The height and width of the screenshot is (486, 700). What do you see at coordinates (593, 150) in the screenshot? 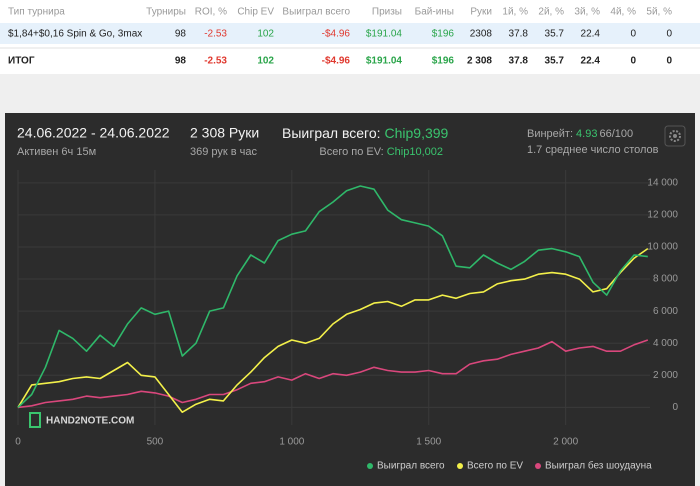
I see `avg-tables: 1.7 среднее число столов` at bounding box center [593, 150].